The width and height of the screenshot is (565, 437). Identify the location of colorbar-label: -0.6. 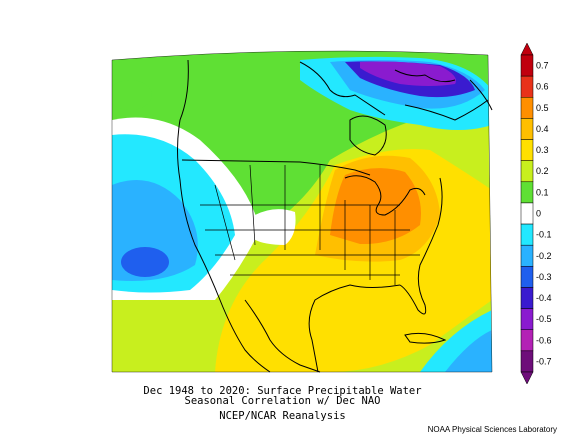
(544, 340).